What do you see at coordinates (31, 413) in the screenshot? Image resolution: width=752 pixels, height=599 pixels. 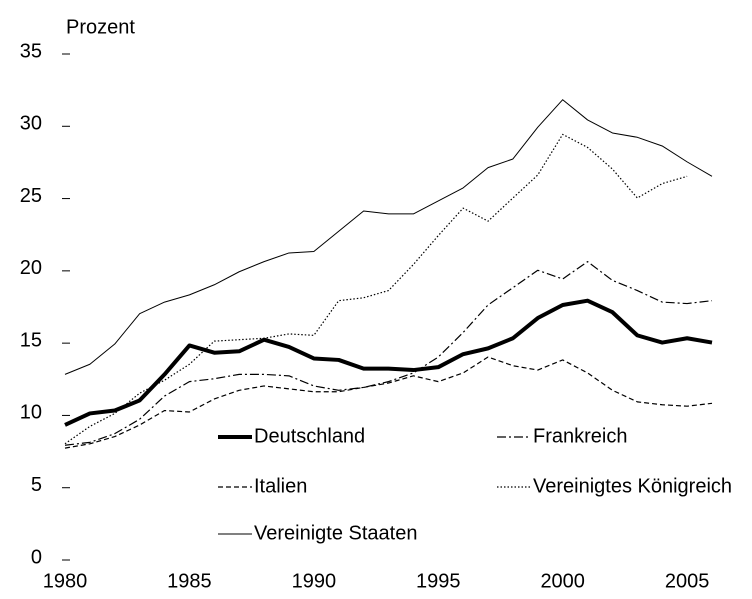 I see `y-tick-label: 10` at bounding box center [31, 413].